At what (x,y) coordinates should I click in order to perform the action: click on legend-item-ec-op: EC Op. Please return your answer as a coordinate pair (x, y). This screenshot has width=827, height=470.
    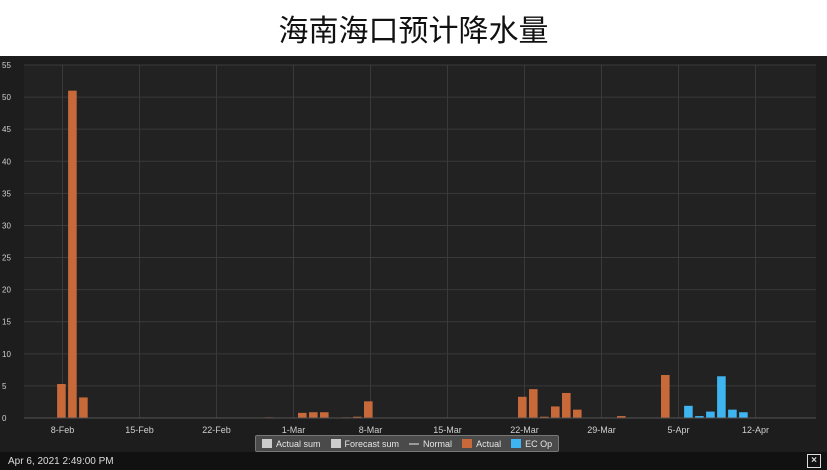
    Looking at the image, I should click on (531, 444).